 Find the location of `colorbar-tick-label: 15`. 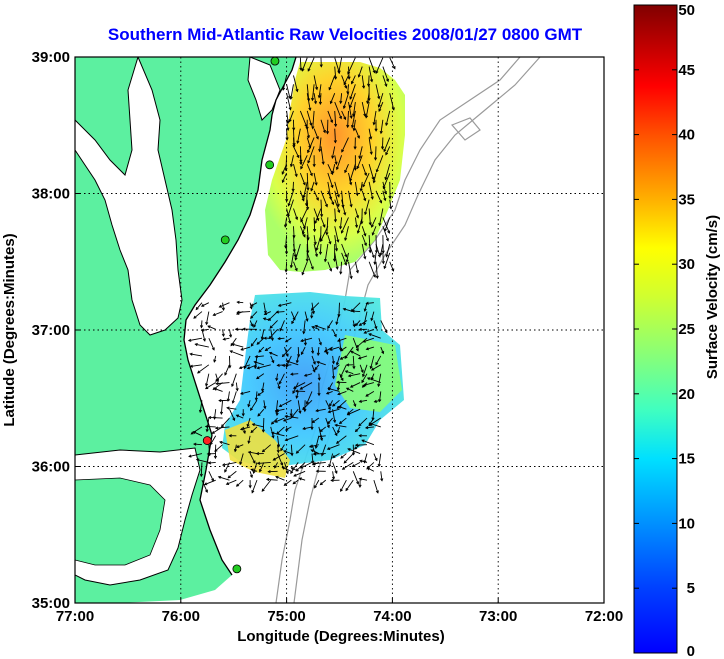

colorbar-tick-label: 15 is located at coordinates (686, 459).